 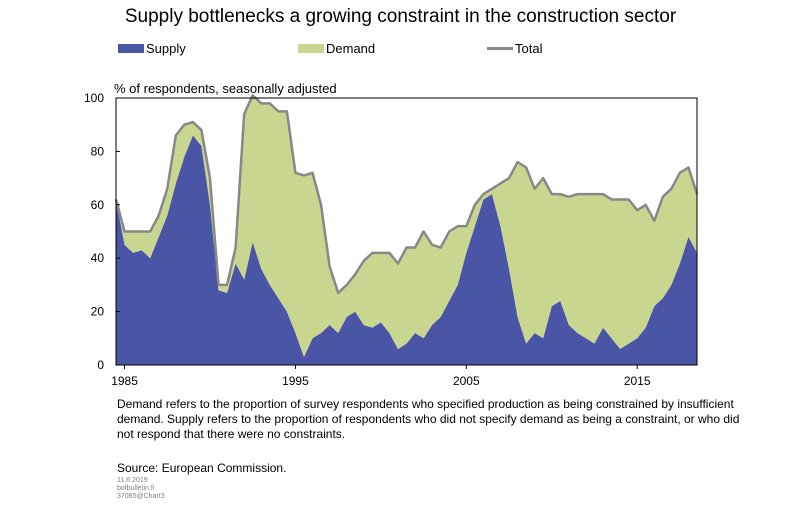 I want to click on x-tick-label: 1995, so click(x=295, y=381).